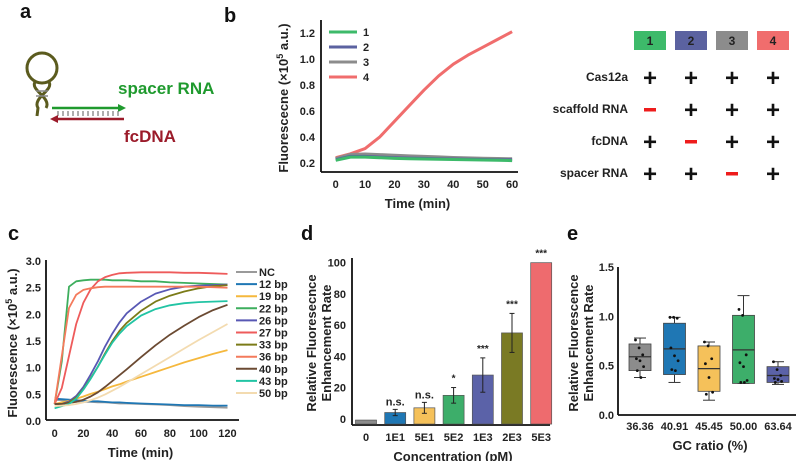 The height and width of the screenshot is (461, 807). Describe the element at coordinates (340, 295) in the screenshot. I see `y-tick-label: 80` at that location.